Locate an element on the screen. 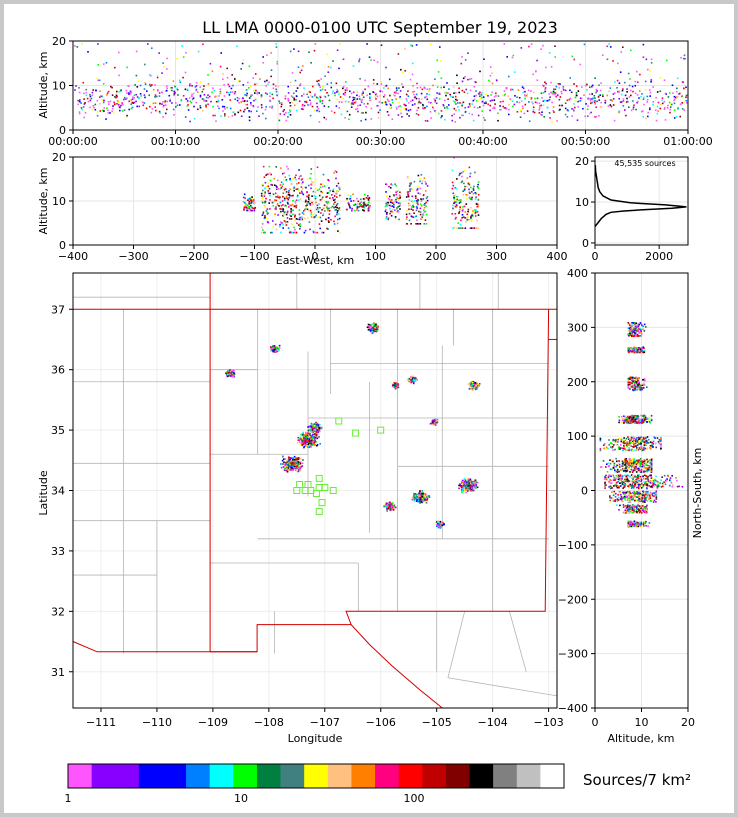  mexico-border is located at coordinates (165, 647).